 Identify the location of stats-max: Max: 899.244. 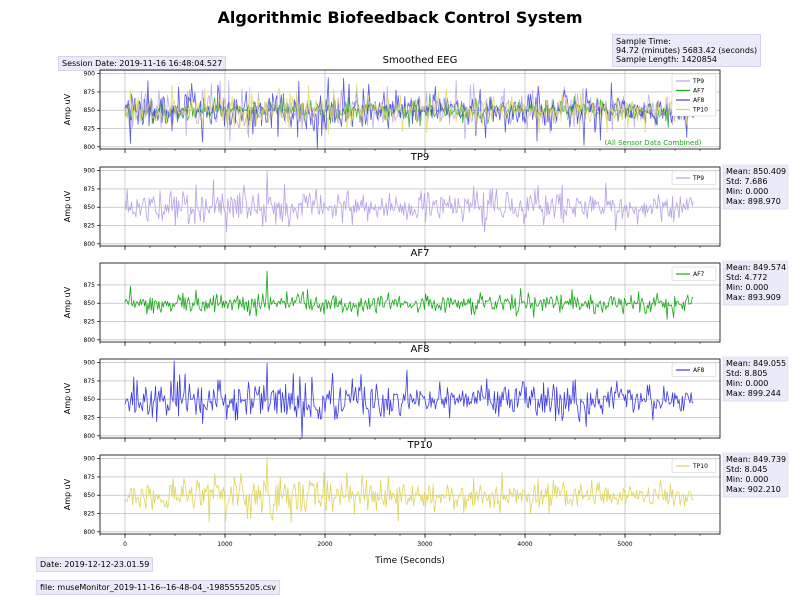
(753, 393).